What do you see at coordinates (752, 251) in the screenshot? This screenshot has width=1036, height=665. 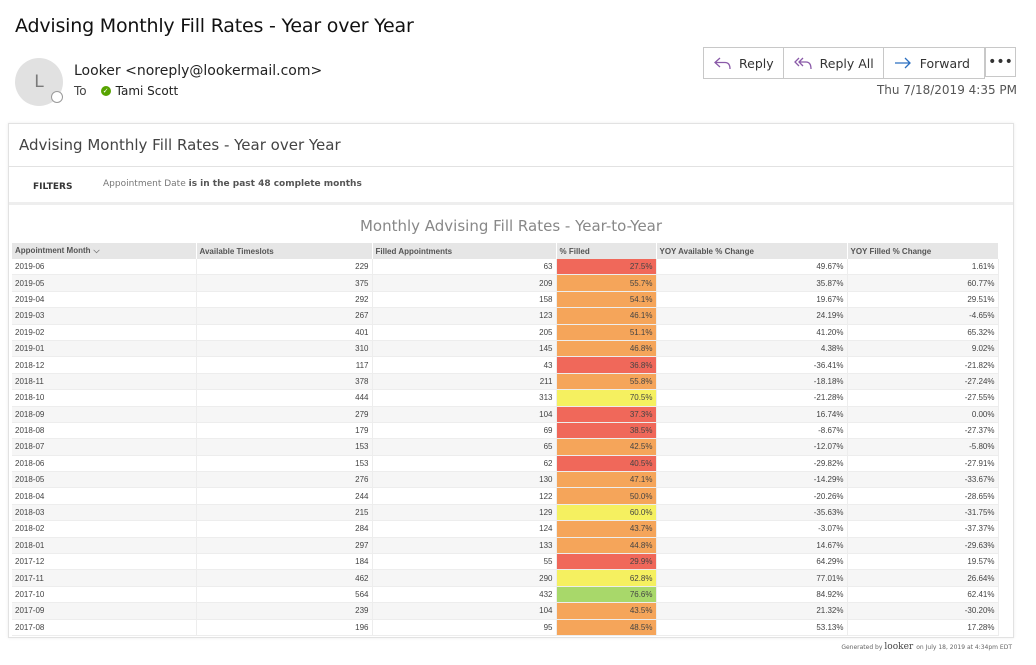 I see `column-header: YOY Available % Change` at bounding box center [752, 251].